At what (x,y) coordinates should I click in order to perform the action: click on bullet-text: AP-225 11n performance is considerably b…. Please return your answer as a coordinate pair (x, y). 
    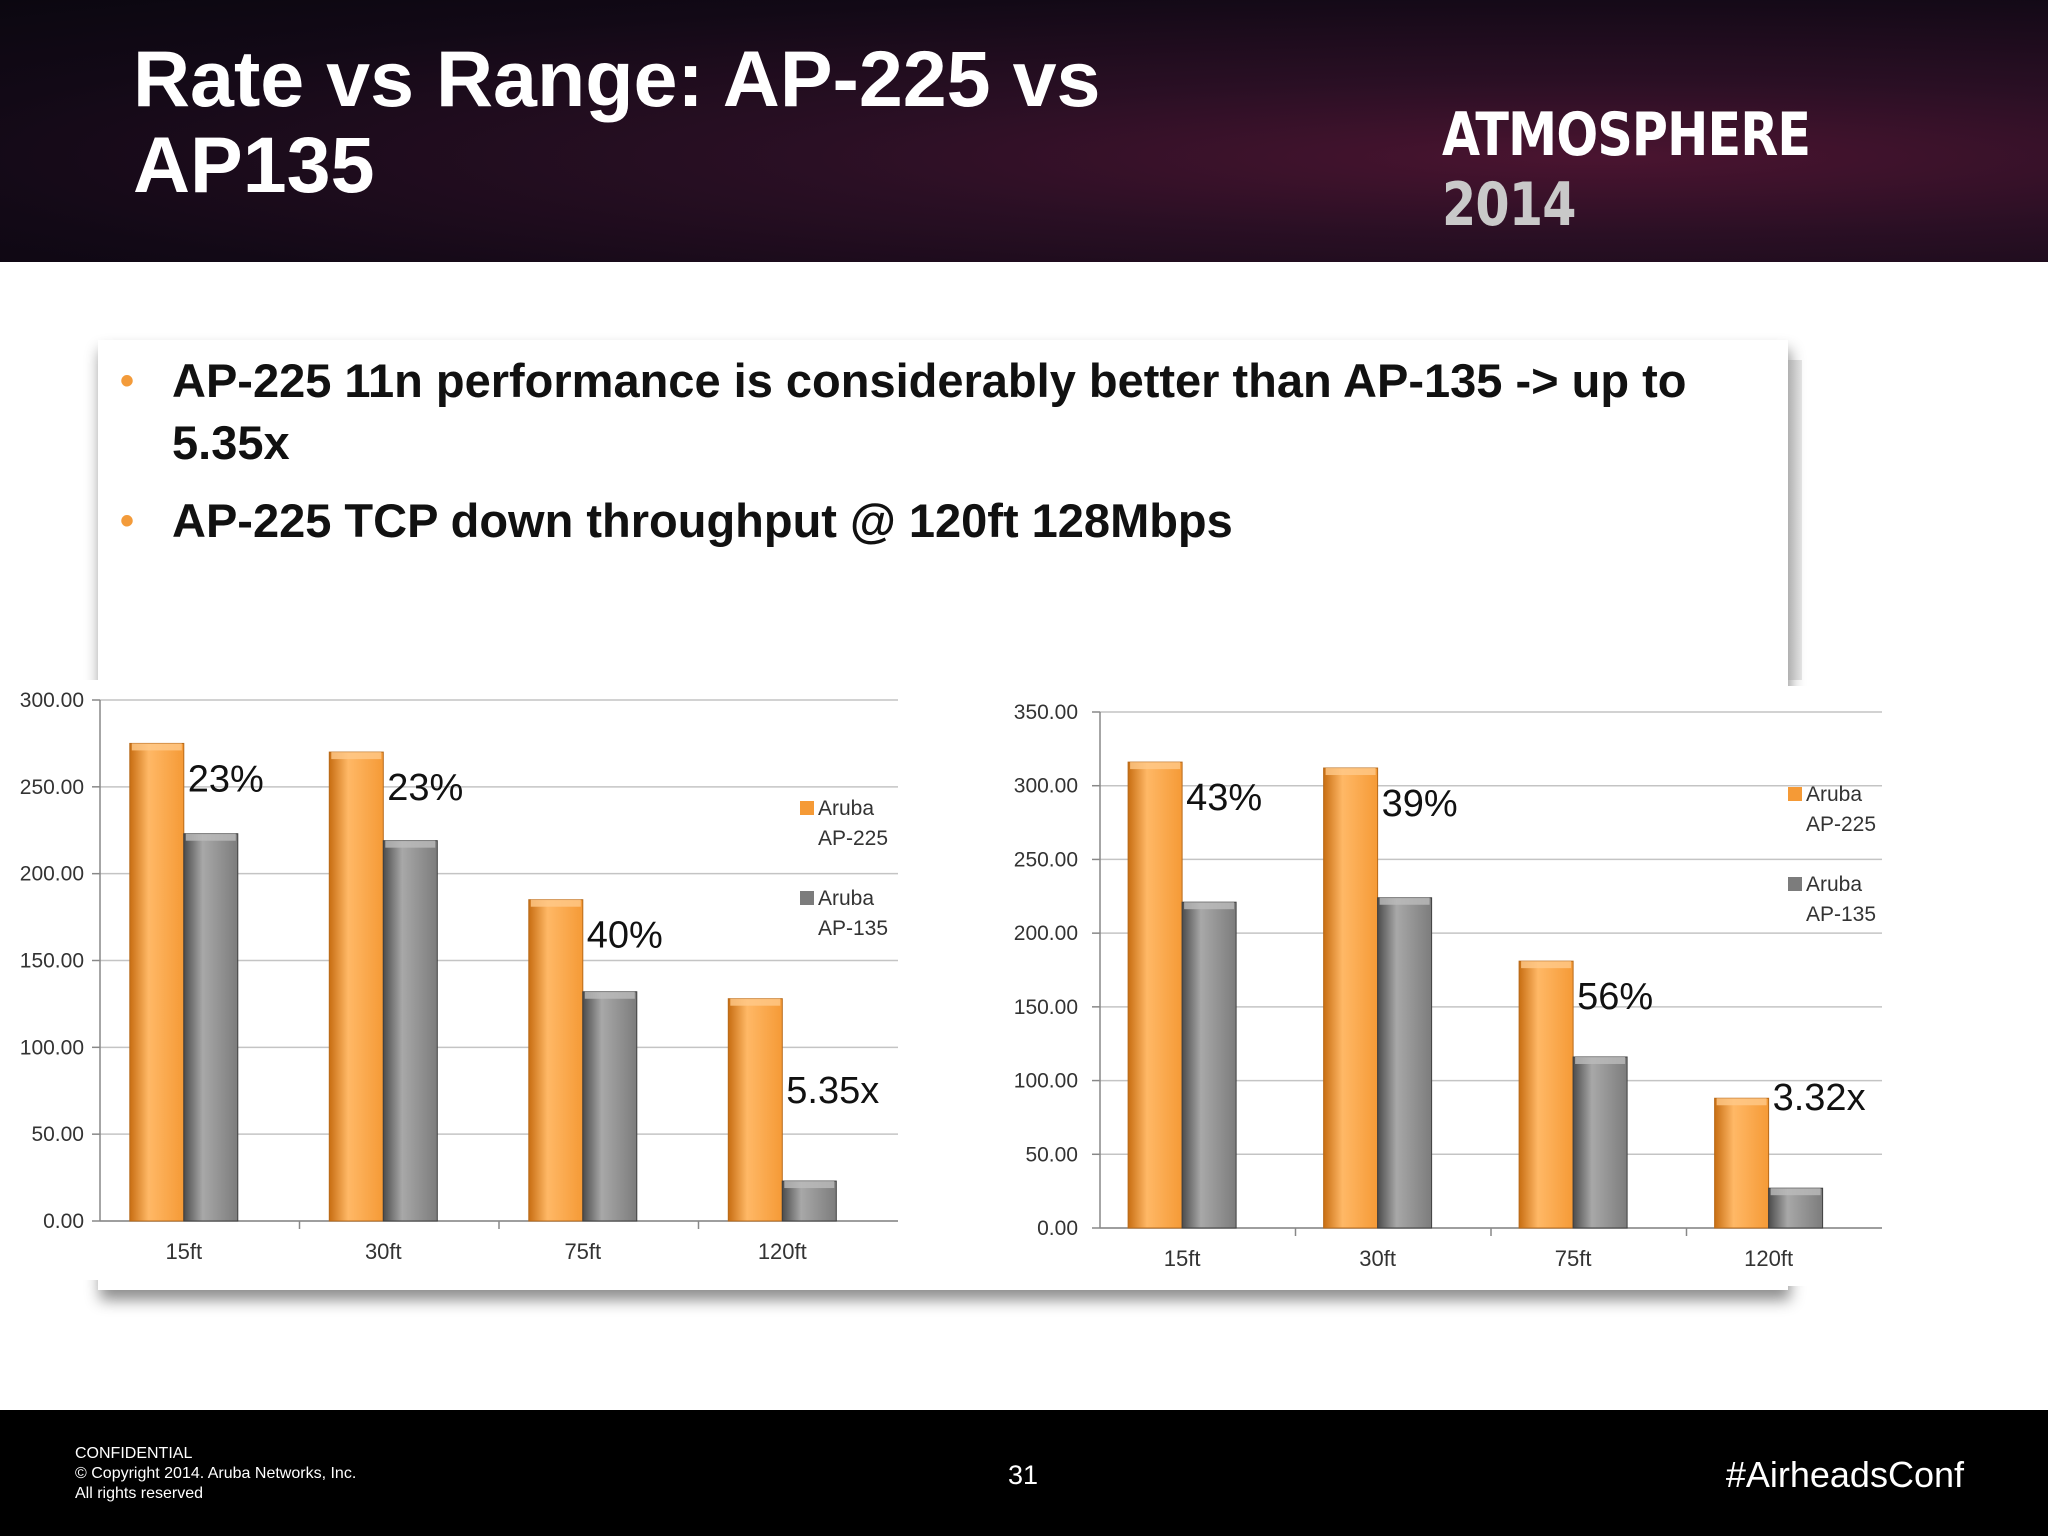
    Looking at the image, I should click on (929, 411).